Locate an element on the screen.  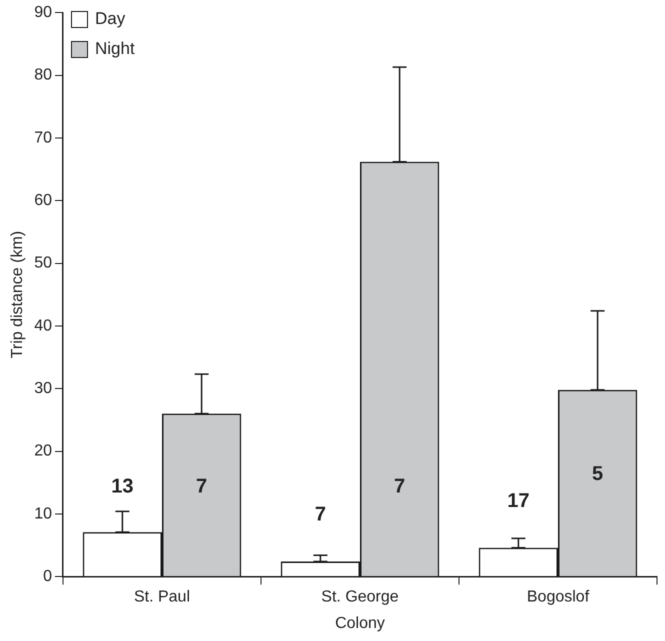
y-tick-label: 20 is located at coordinates (43, 451).